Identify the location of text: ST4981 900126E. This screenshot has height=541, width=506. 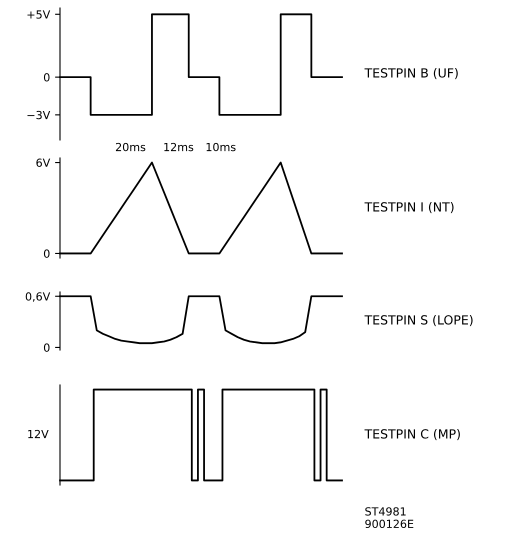
(389, 517).